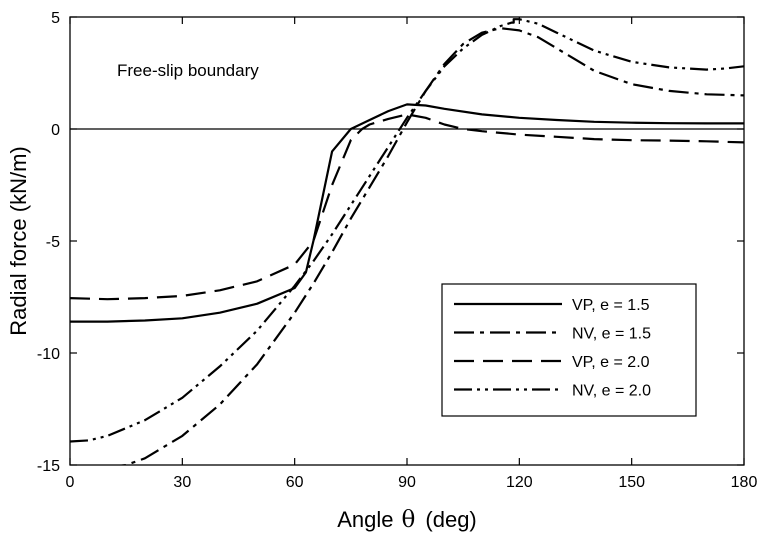 The height and width of the screenshot is (535, 764). Describe the element at coordinates (55, 130) in the screenshot. I see `y-tick-label: 0` at that location.